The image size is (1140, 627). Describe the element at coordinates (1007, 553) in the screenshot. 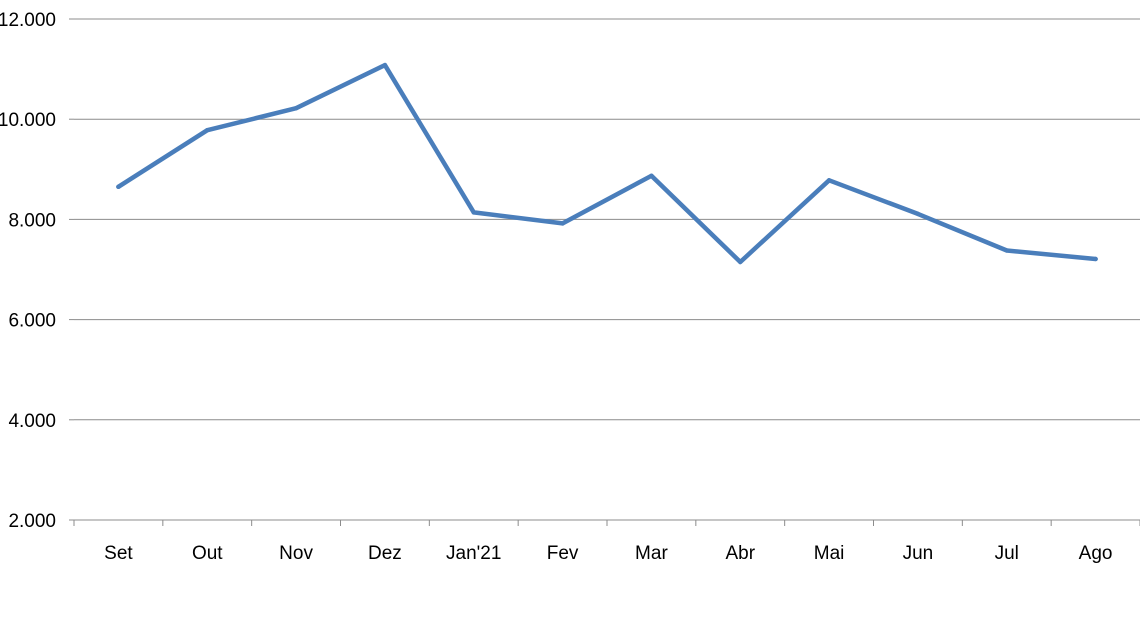

I see `x-tick-label: Jul` at that location.